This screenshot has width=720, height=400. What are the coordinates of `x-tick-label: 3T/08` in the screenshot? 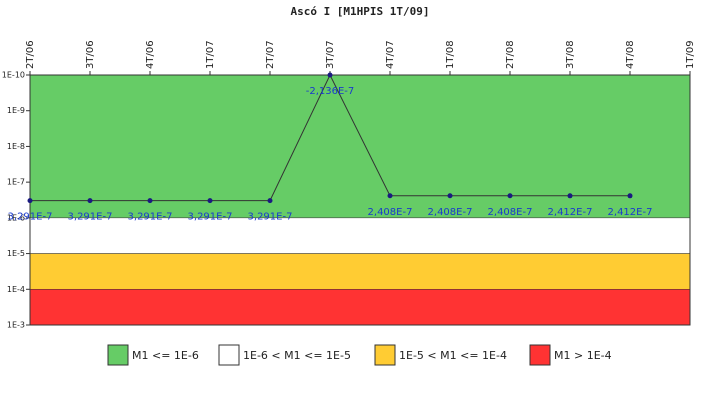 It's located at (570, 54).